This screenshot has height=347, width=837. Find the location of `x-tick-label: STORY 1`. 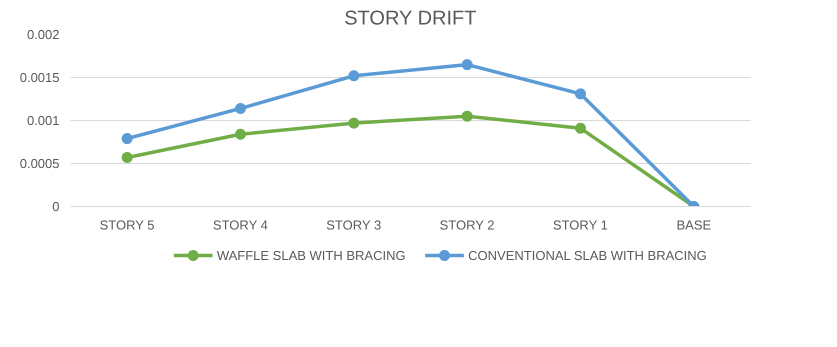

x-tick-label: STORY 1 is located at coordinates (580, 225).